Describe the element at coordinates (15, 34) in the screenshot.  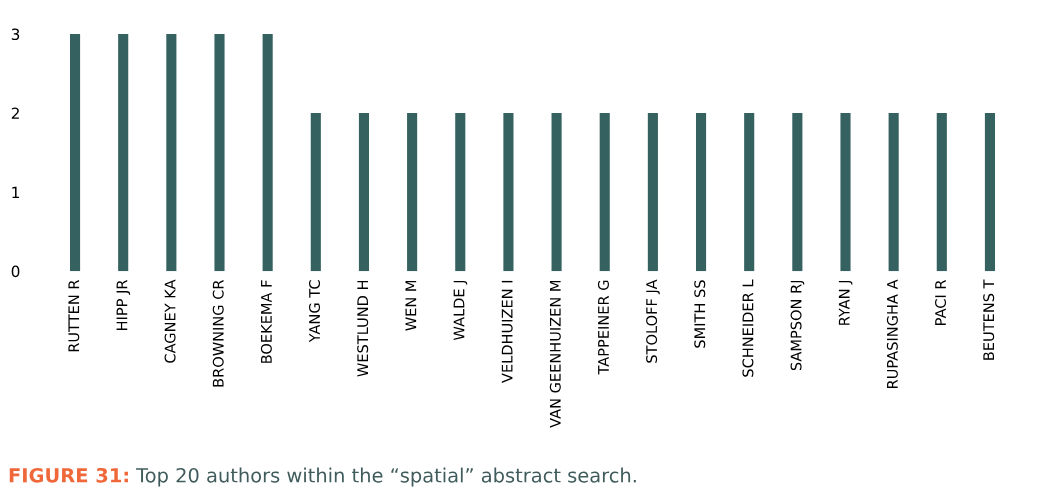
I see `y-tick-label: 3` at that location.